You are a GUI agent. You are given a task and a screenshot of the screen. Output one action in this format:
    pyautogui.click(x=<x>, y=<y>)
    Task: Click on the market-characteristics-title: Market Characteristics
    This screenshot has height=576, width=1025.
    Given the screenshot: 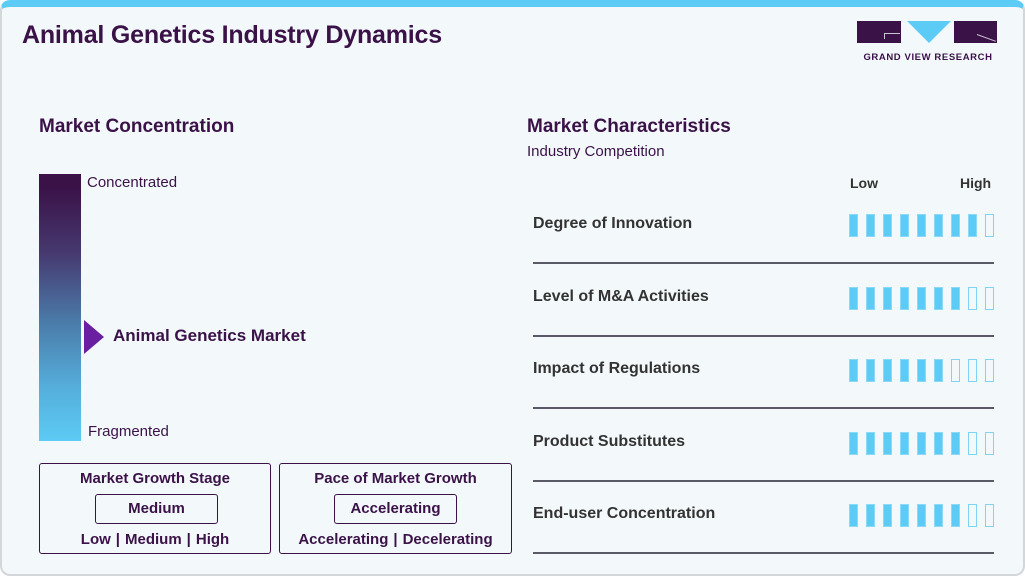 What is the action you would take?
    pyautogui.click(x=629, y=126)
    